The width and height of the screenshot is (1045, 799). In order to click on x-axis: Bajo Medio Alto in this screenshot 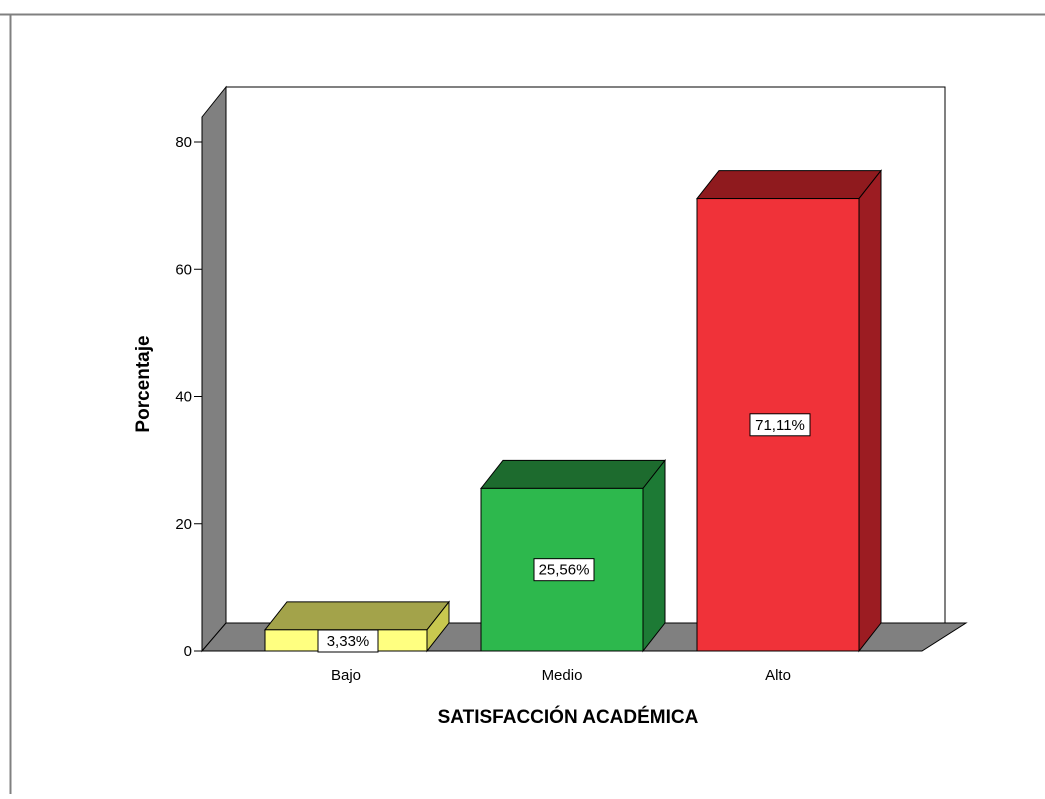, I will do `click(561, 675)`.